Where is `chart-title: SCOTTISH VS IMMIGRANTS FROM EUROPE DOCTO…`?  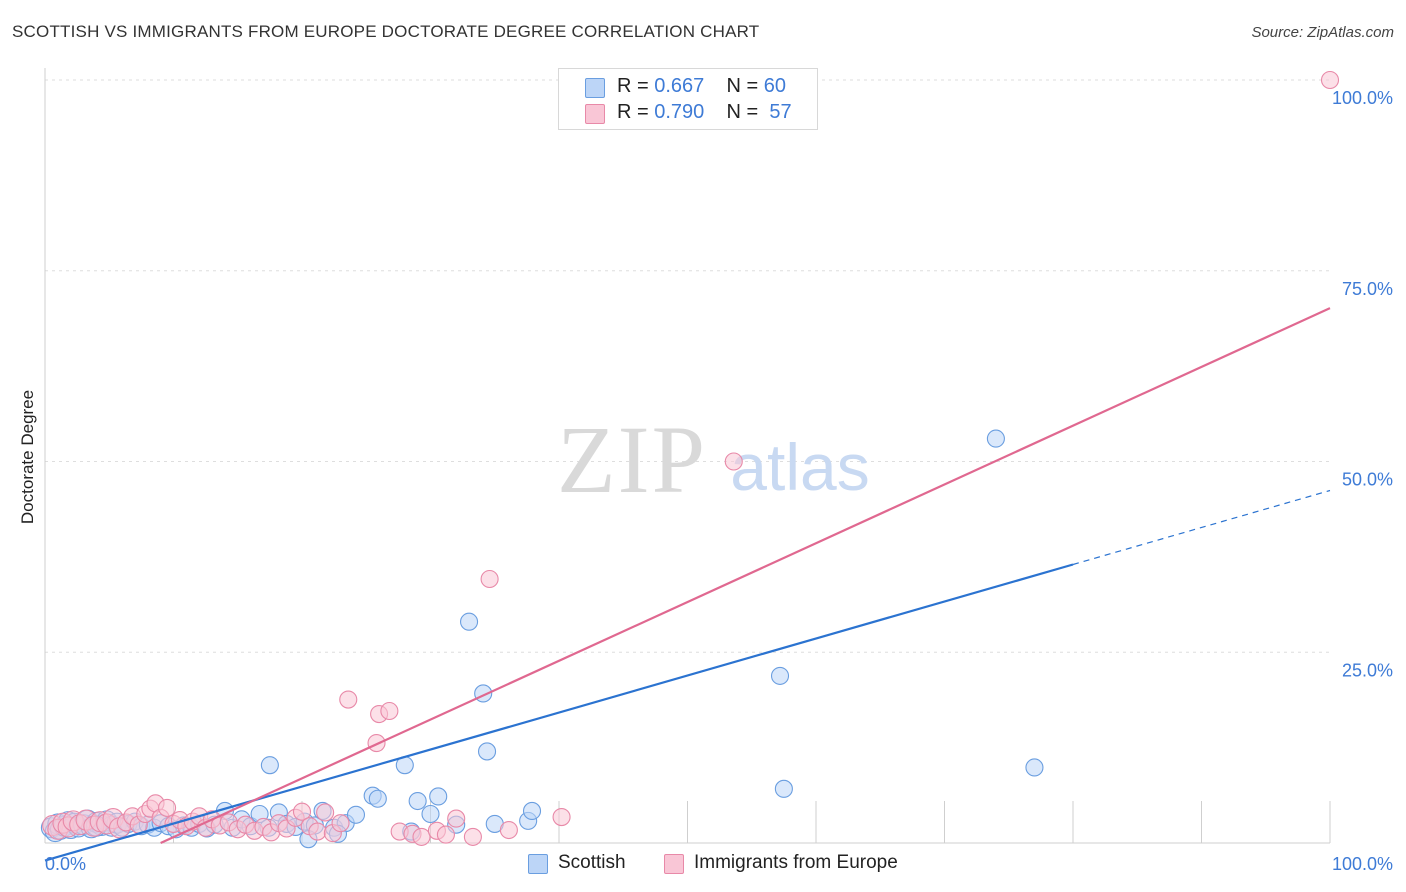
chart-title: SCOTTISH VS IMMIGRANTS FROM EUROPE DOCTO… is located at coordinates (386, 31).